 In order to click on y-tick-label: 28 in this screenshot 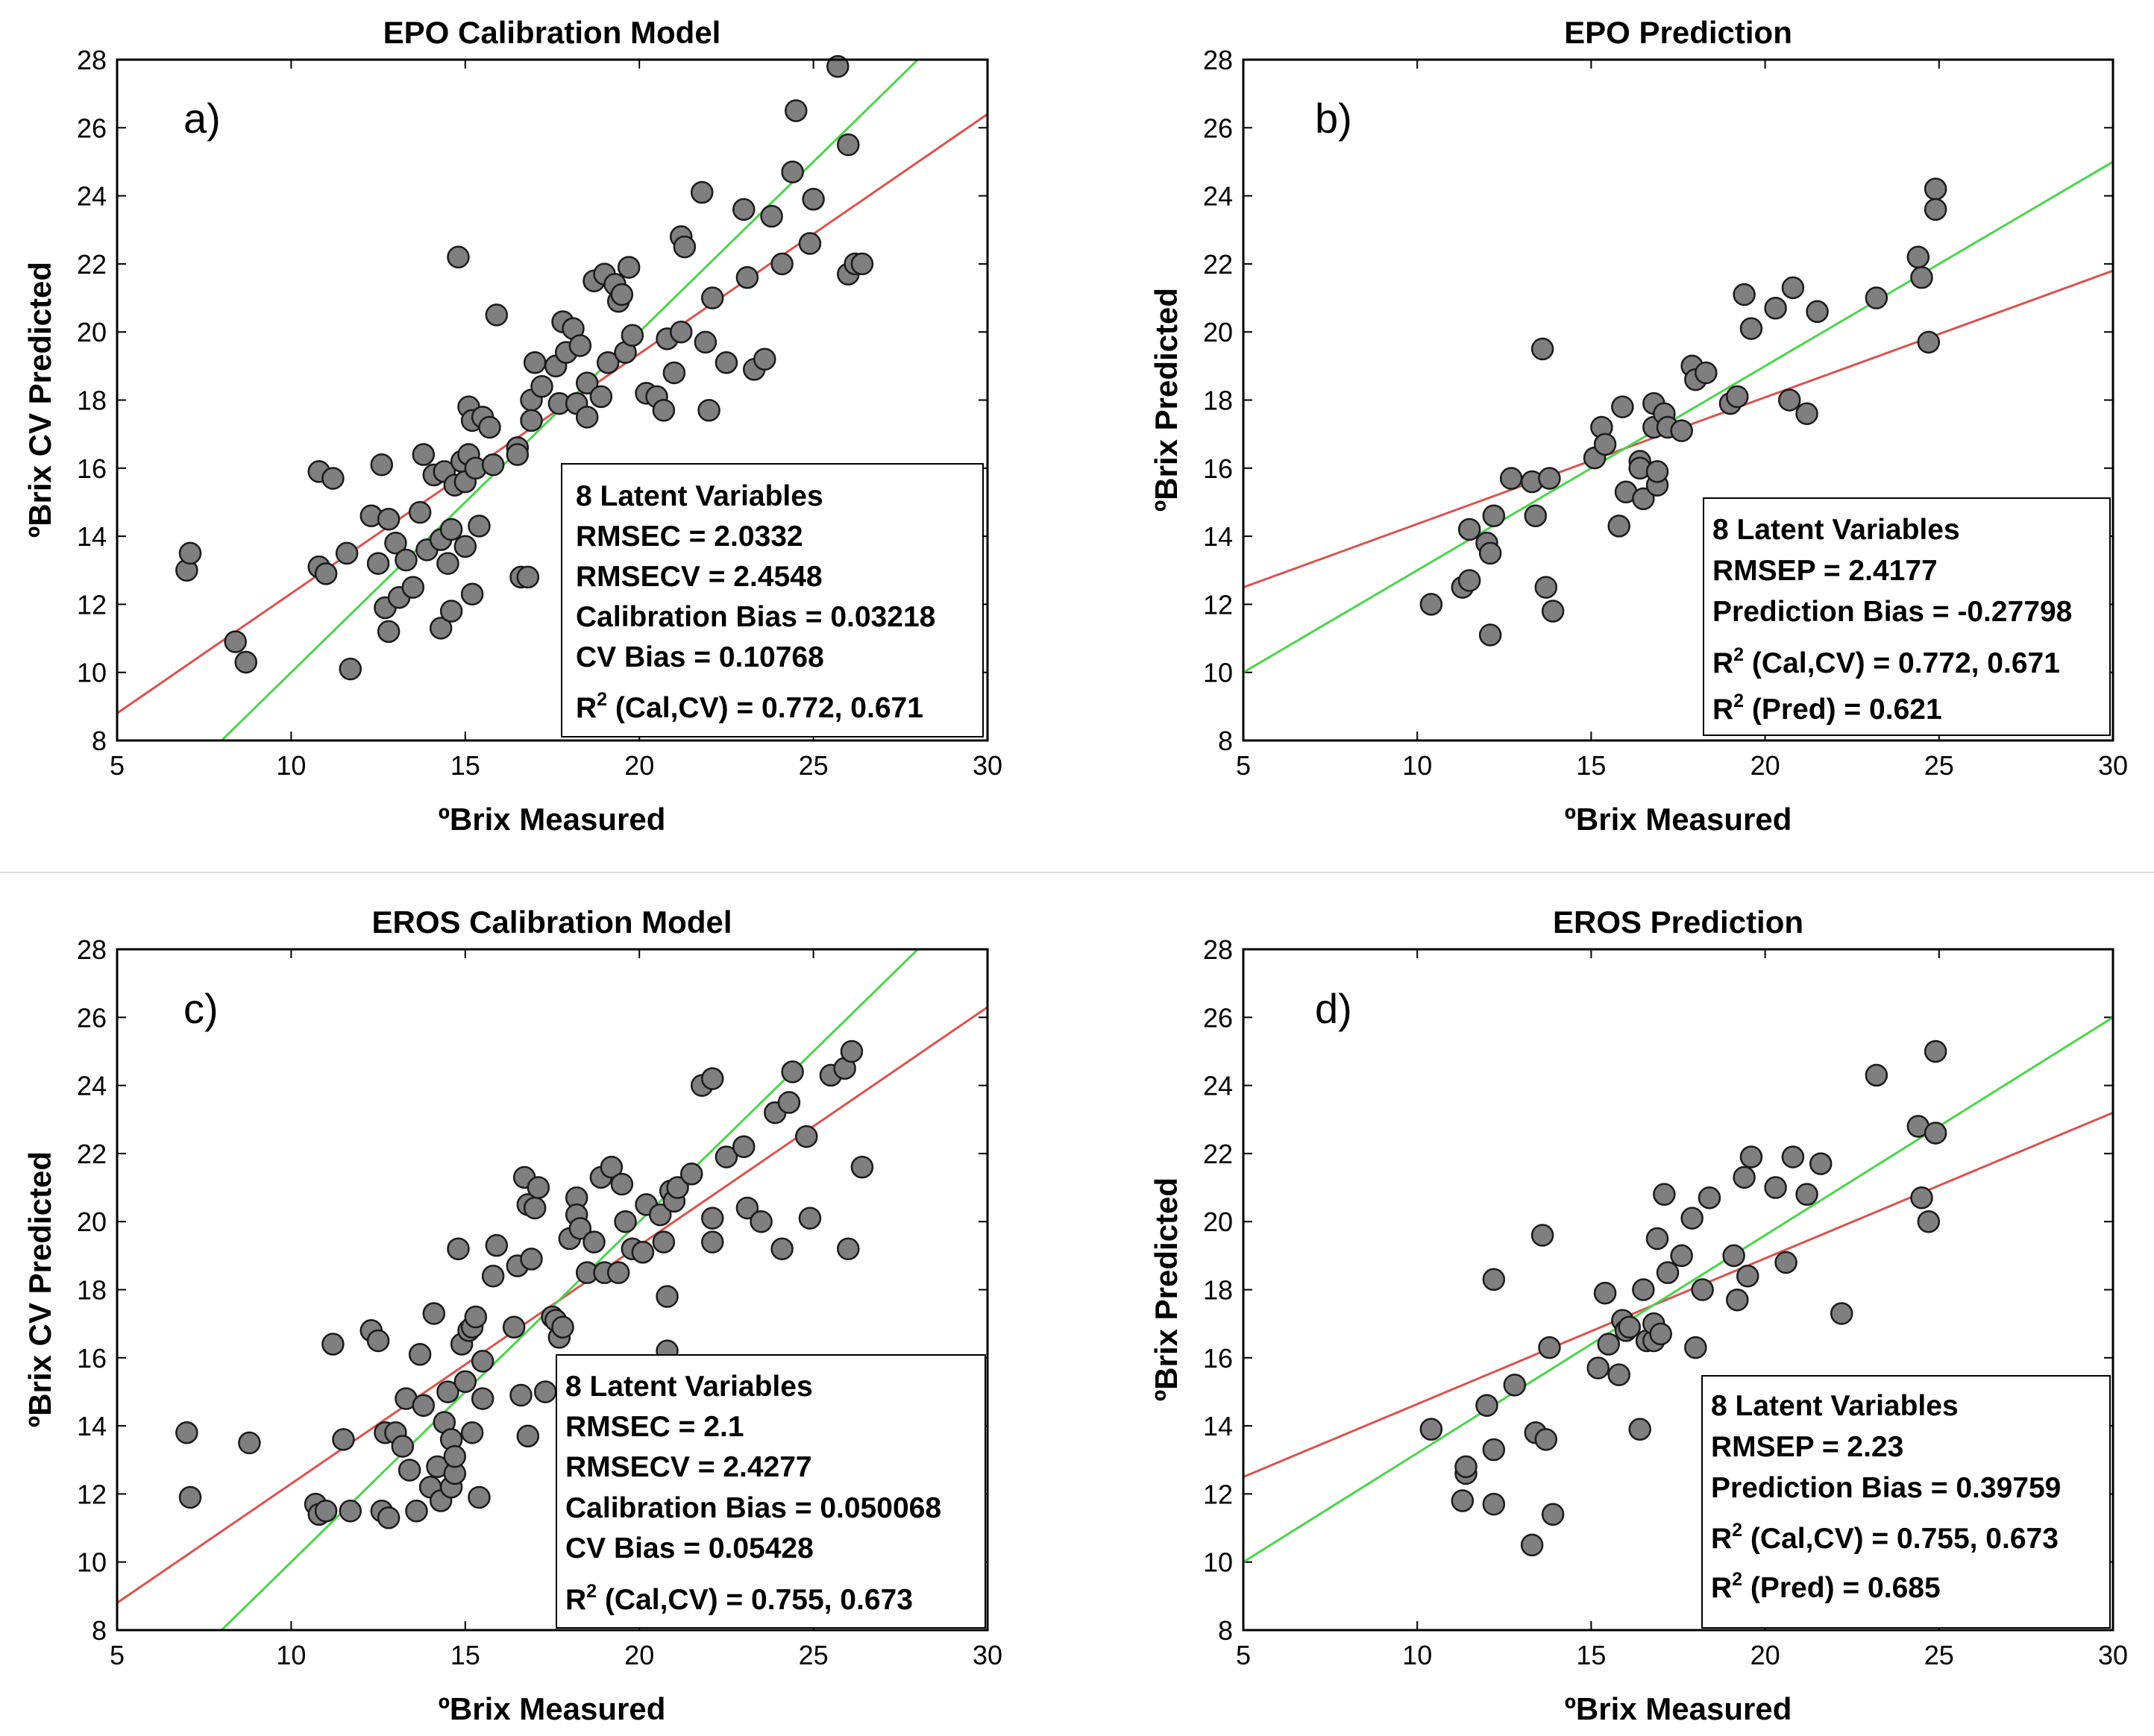, I will do `click(1218, 950)`.